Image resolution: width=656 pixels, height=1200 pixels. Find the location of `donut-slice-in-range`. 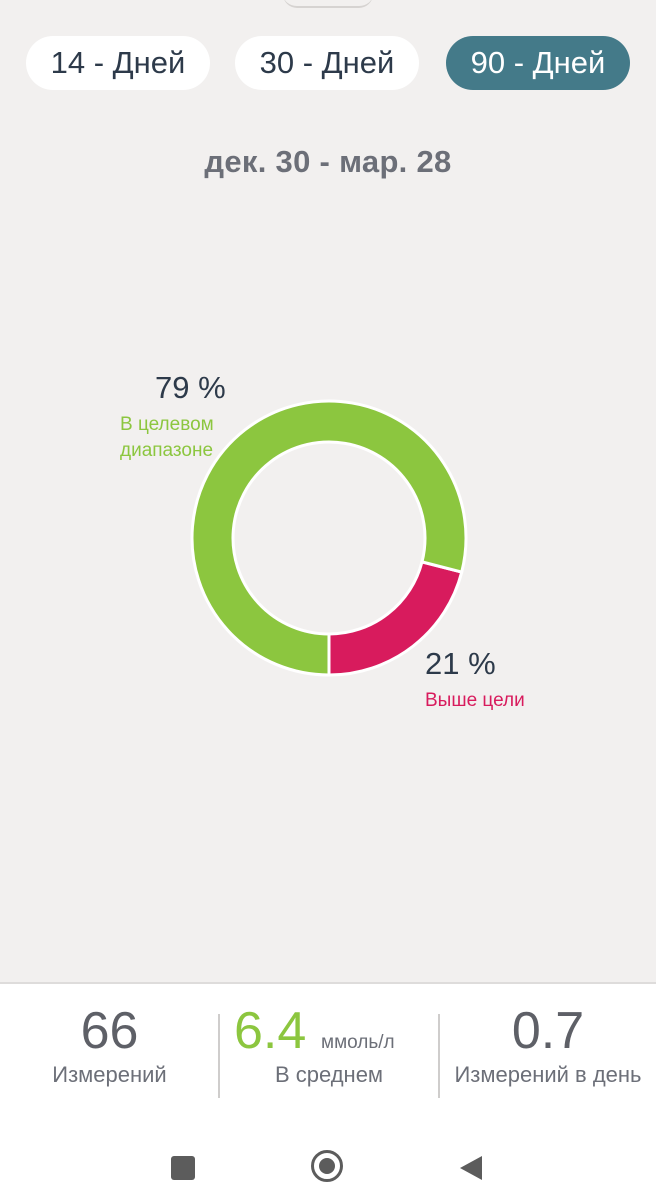

donut-slice-in-range is located at coordinates (329, 538).